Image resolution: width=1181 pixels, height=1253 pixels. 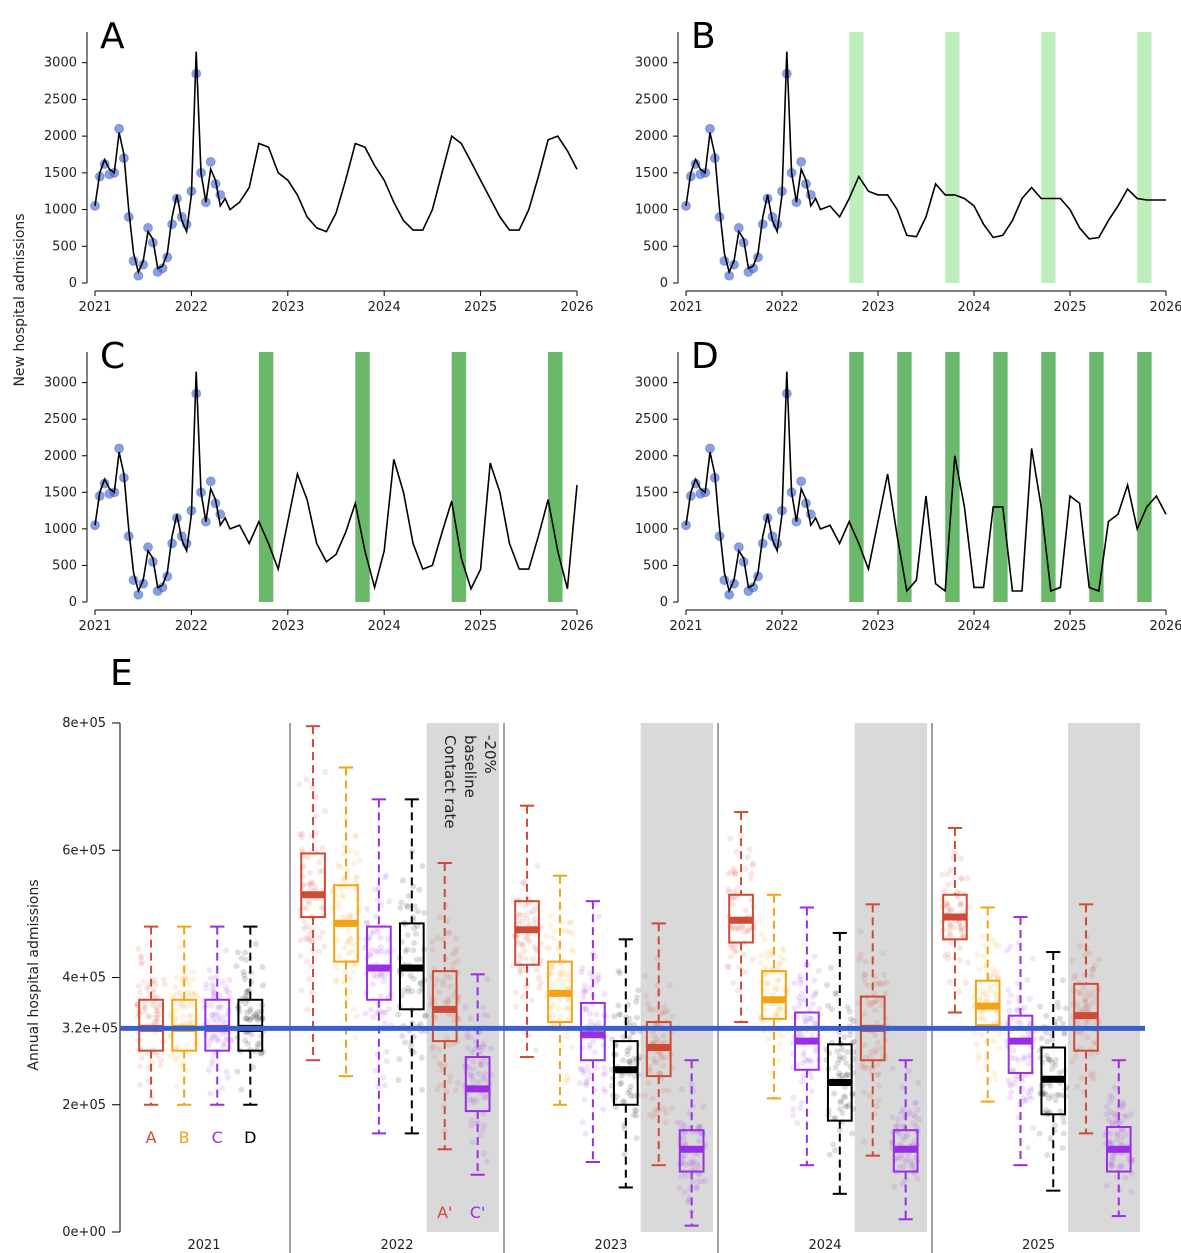 What do you see at coordinates (94, 307) in the screenshot?
I see `x-tick-label: 2021` at bounding box center [94, 307].